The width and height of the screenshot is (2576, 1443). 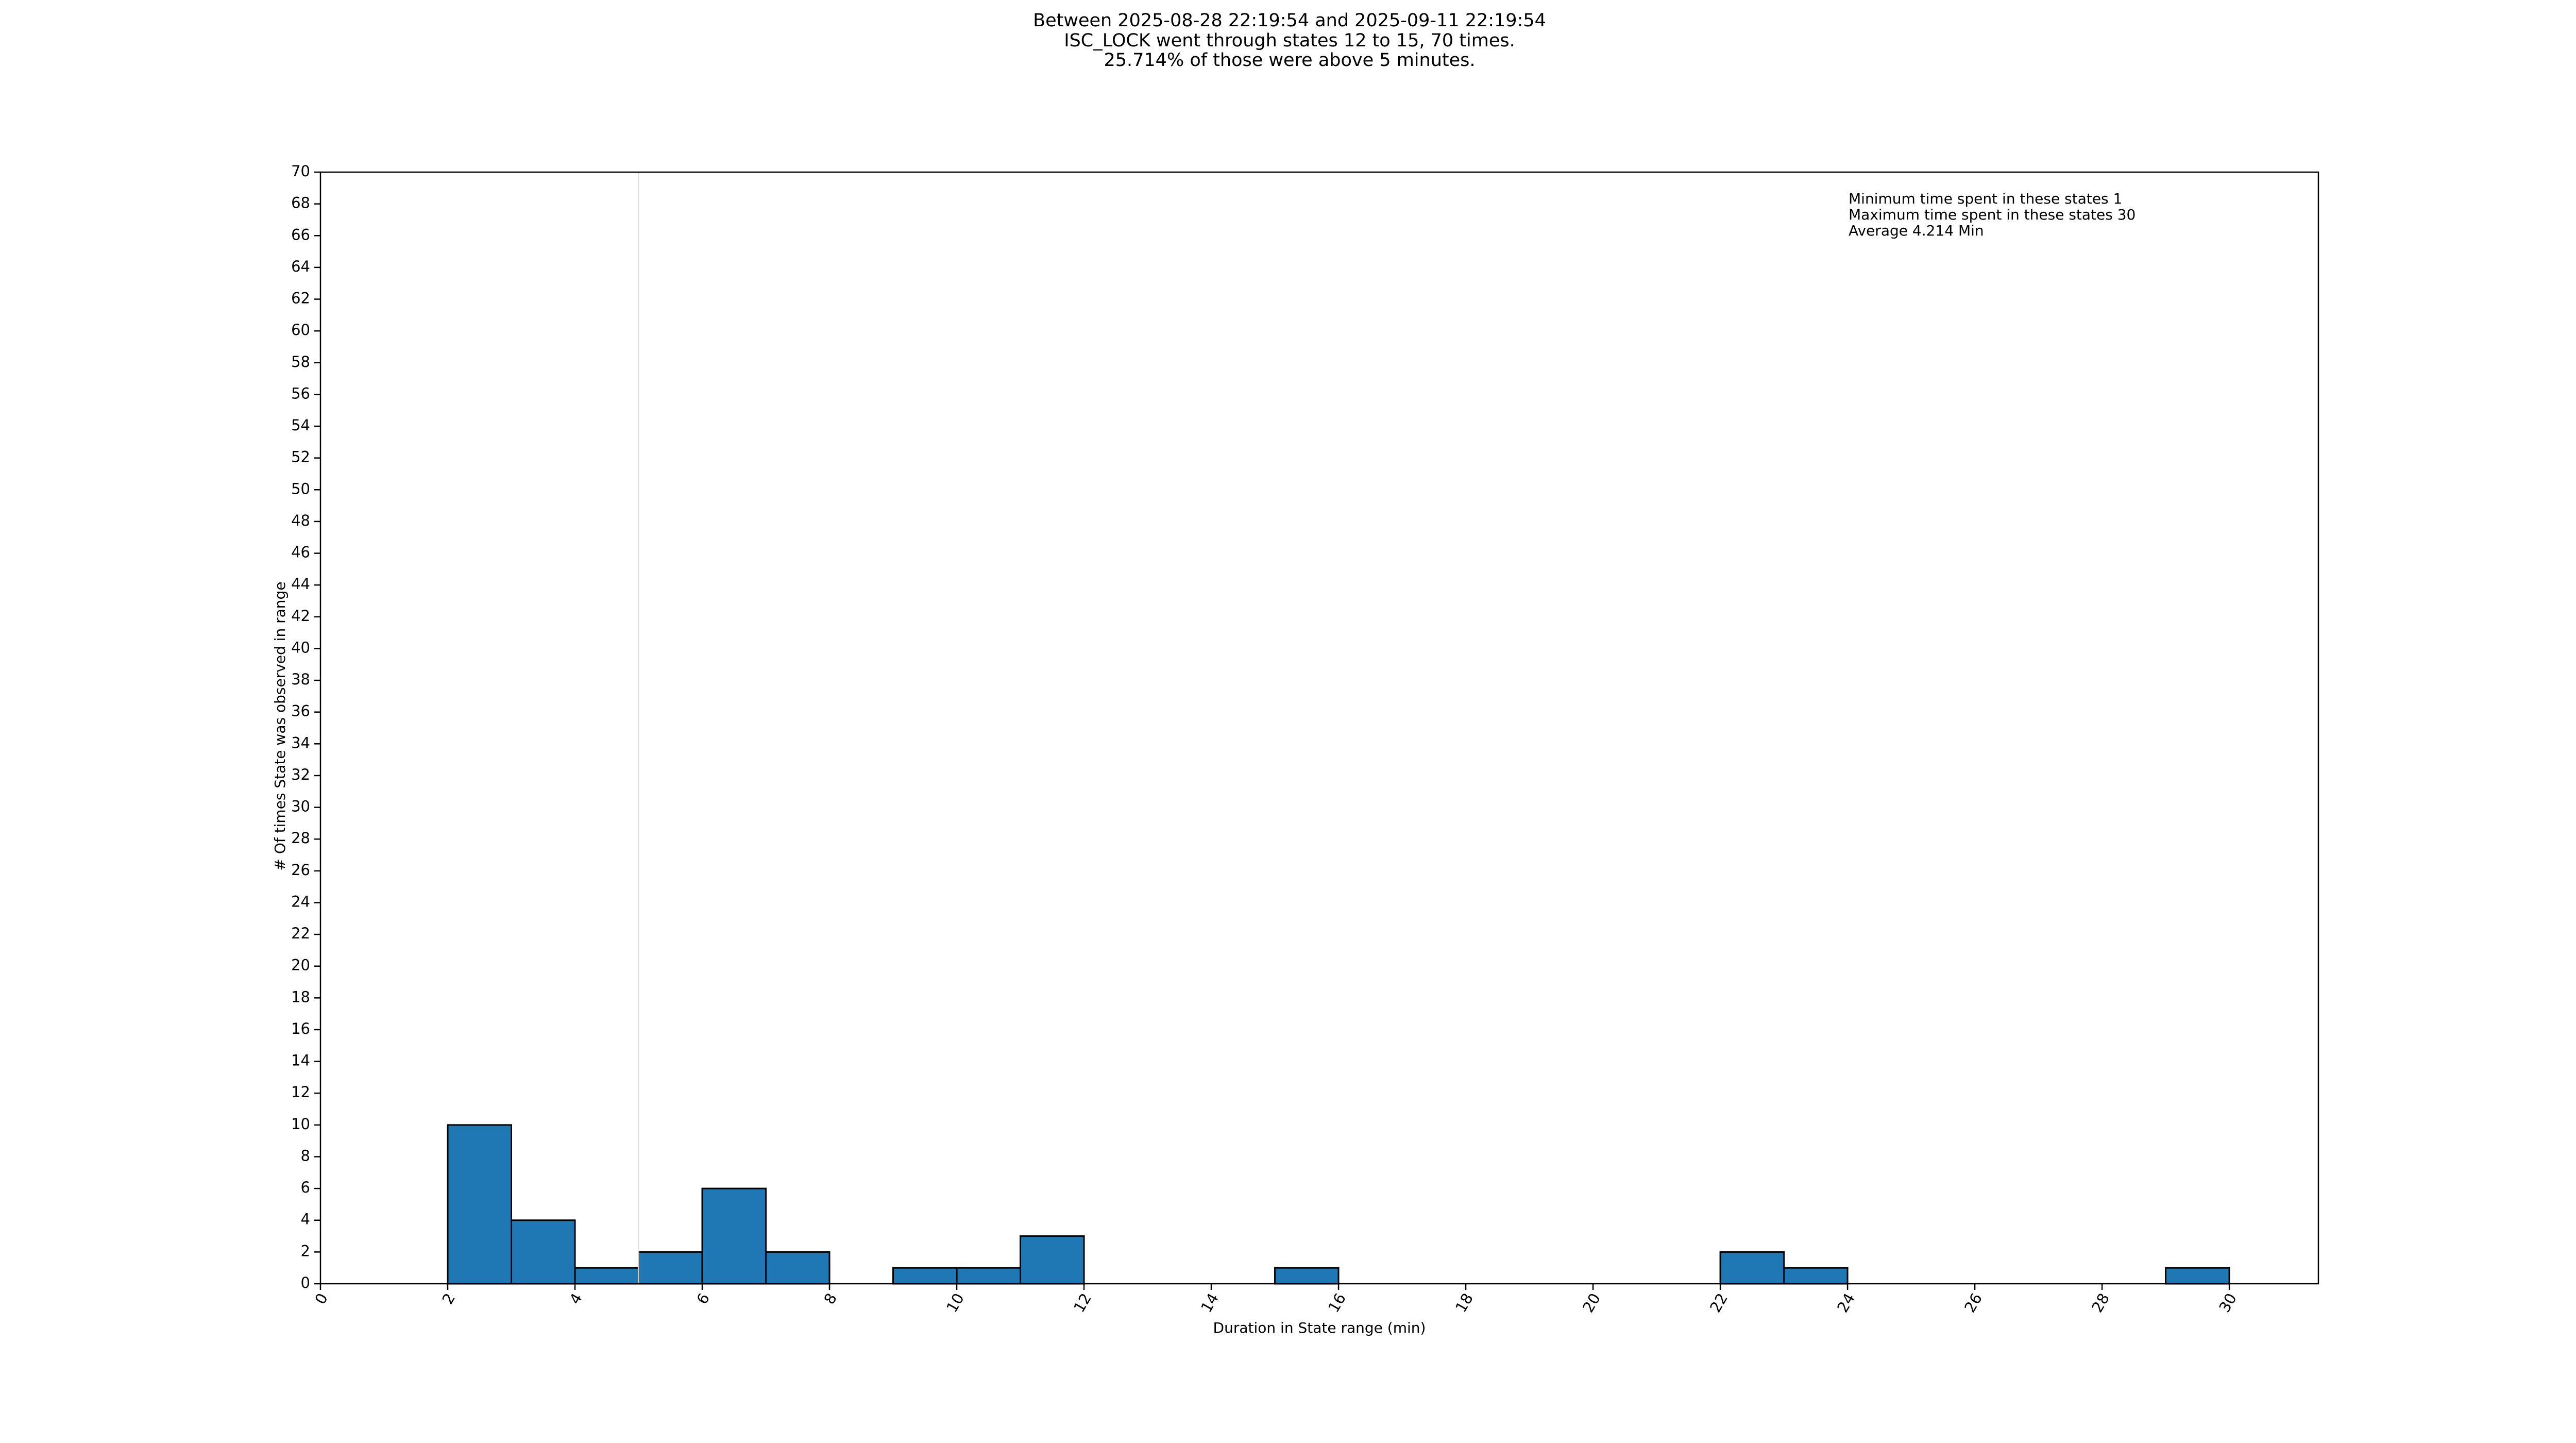 I want to click on y-tick-label: 42, so click(x=300, y=616).